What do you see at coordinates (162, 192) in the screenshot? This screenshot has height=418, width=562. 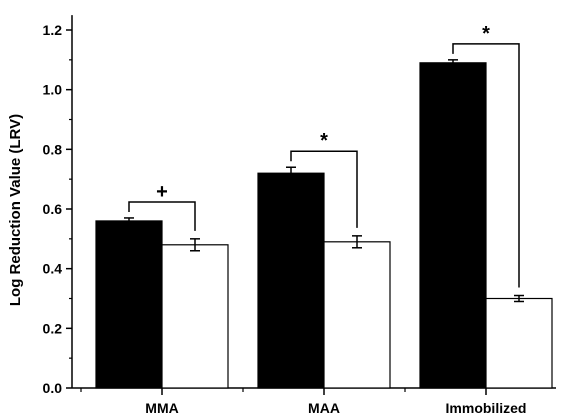 I see `significance-marker: +` at bounding box center [162, 192].